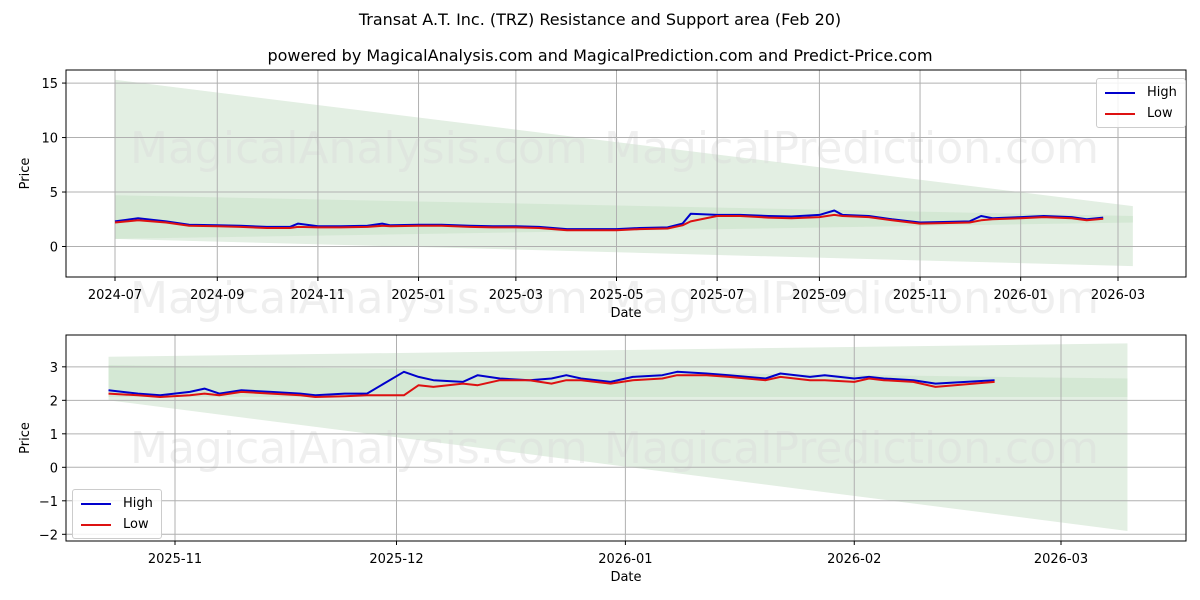  I want to click on legend-bottom: High Low, so click(117, 514).